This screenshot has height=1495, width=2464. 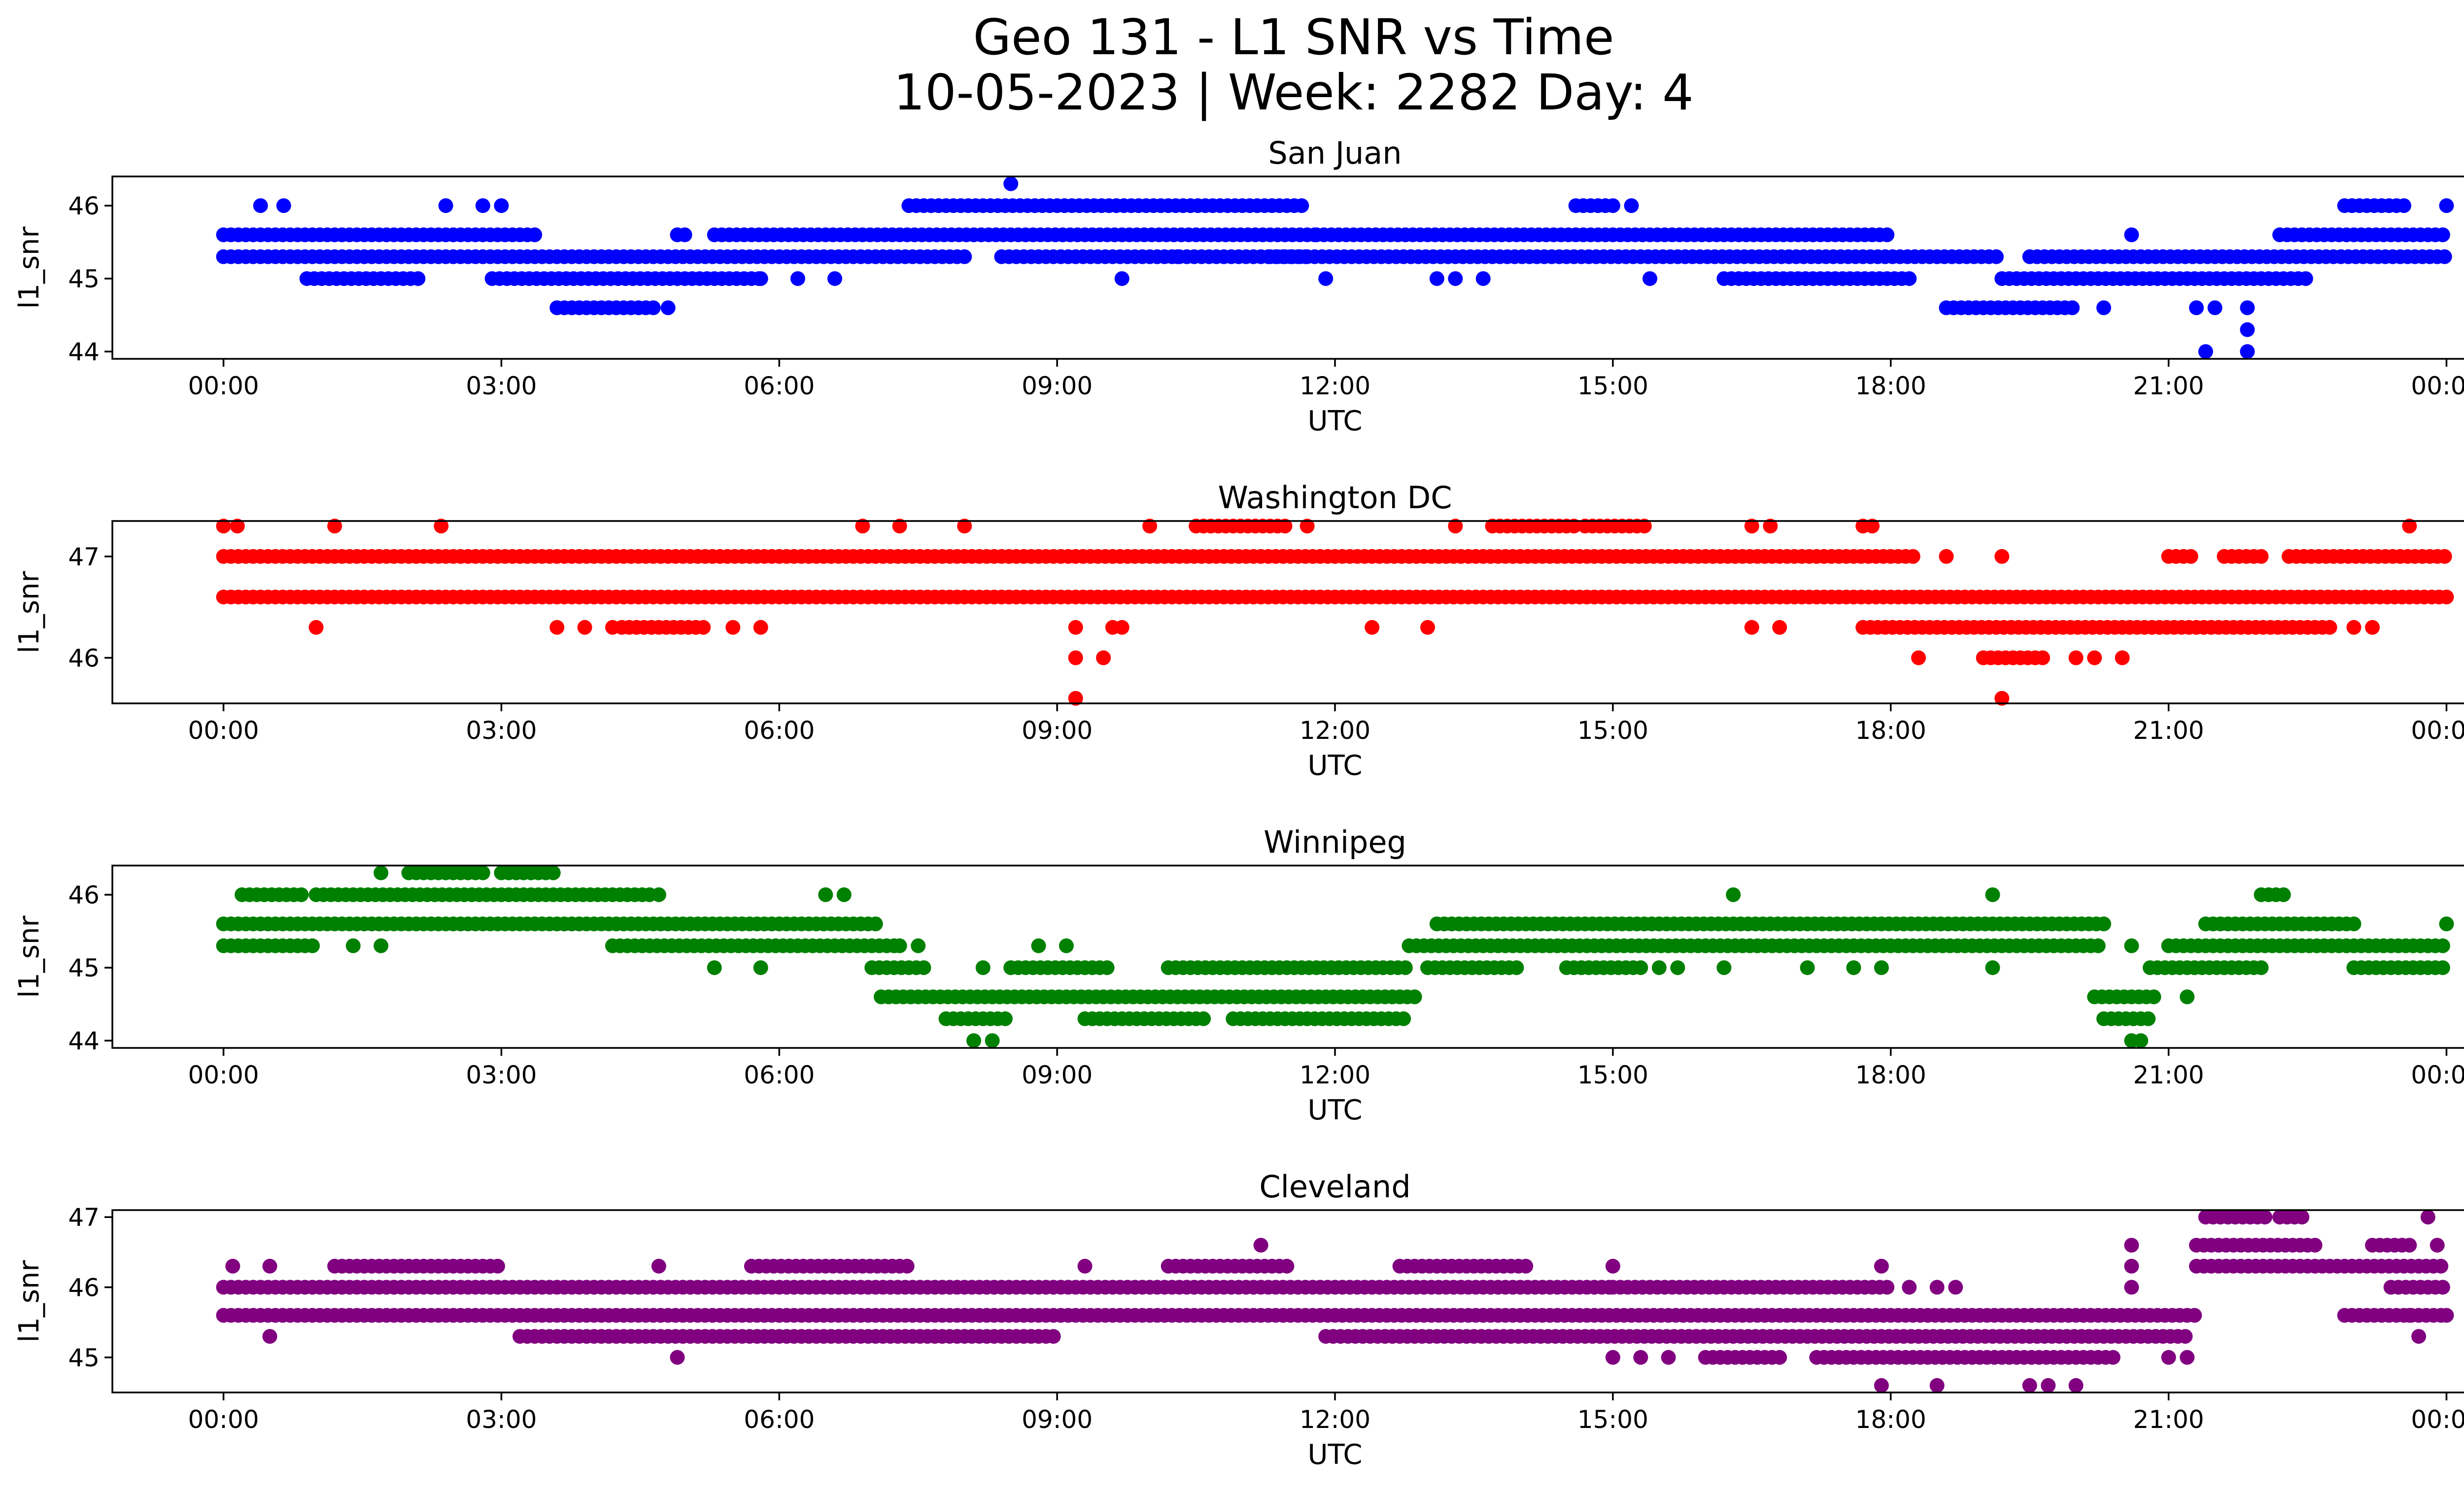 What do you see at coordinates (1335, 730) in the screenshot?
I see `washington-dc-x-tick-label: 12:00` at bounding box center [1335, 730].